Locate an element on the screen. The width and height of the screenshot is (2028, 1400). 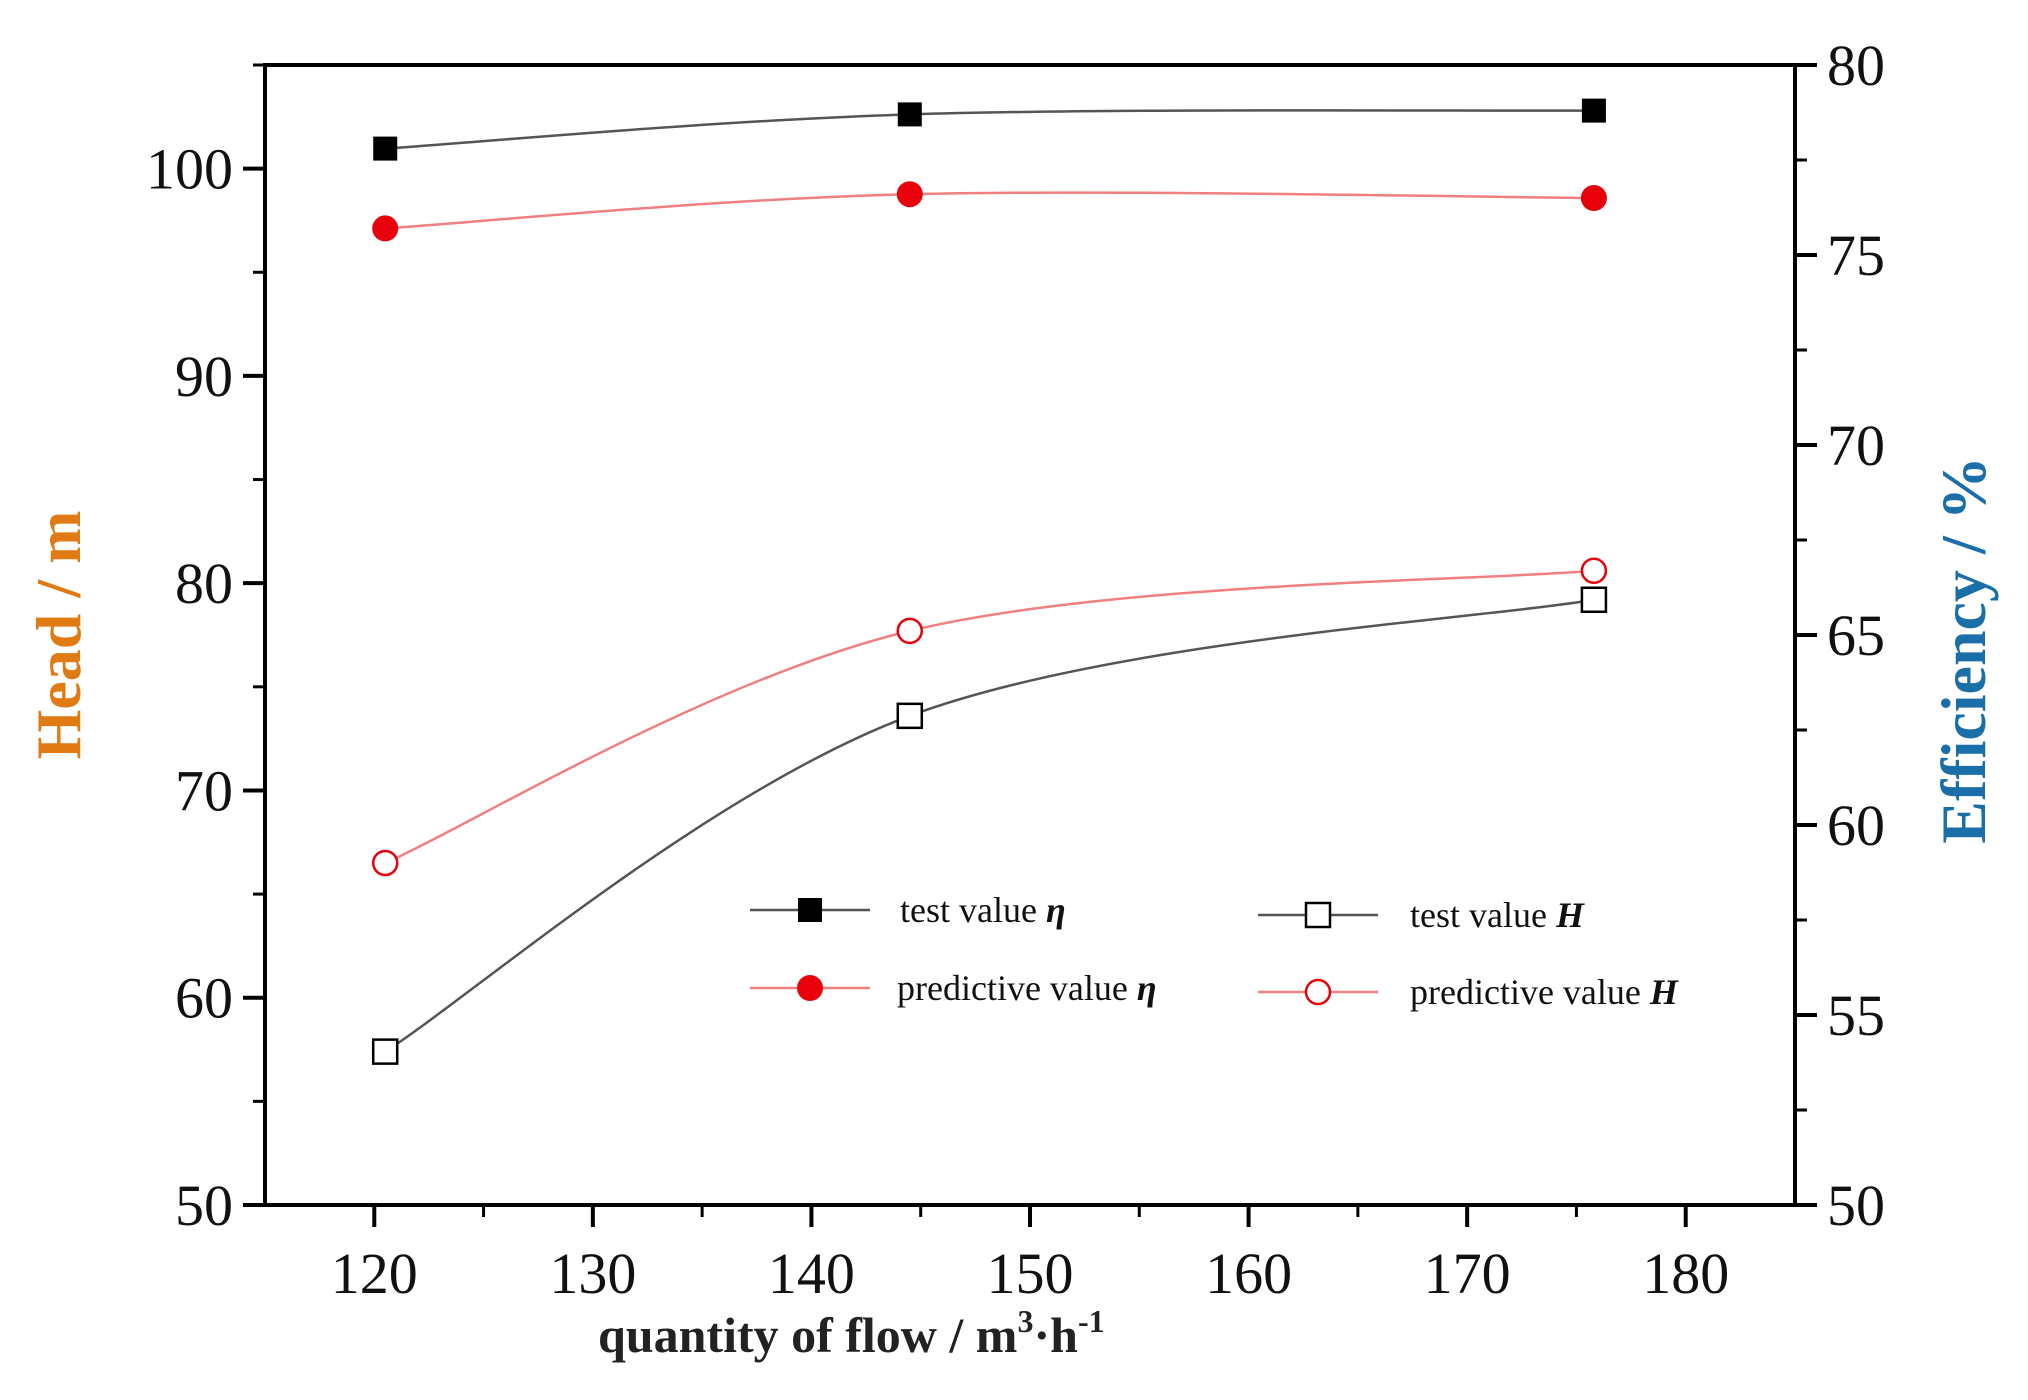
x-axis-title-sup2: -1 is located at coordinates (1091, 1321).